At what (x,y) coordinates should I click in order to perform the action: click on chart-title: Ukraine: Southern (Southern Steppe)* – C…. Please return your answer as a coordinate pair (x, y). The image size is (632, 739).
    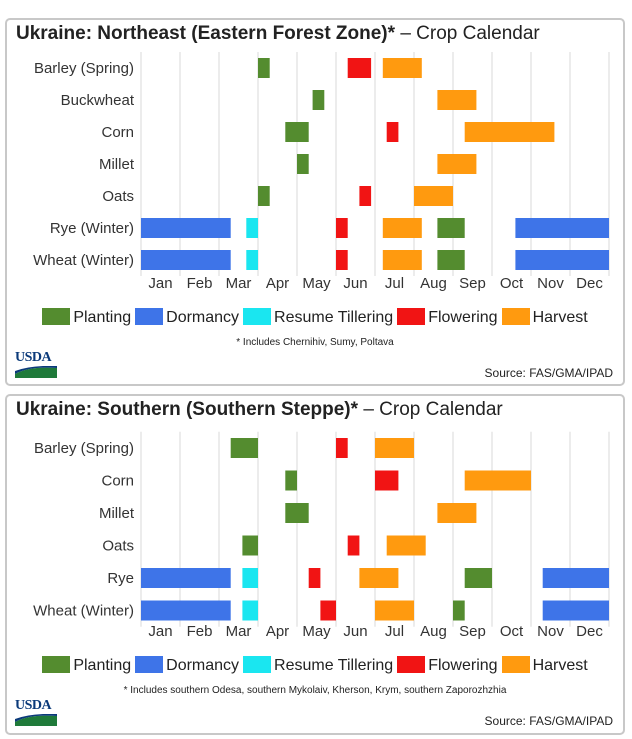
    Looking at the image, I should click on (259, 410).